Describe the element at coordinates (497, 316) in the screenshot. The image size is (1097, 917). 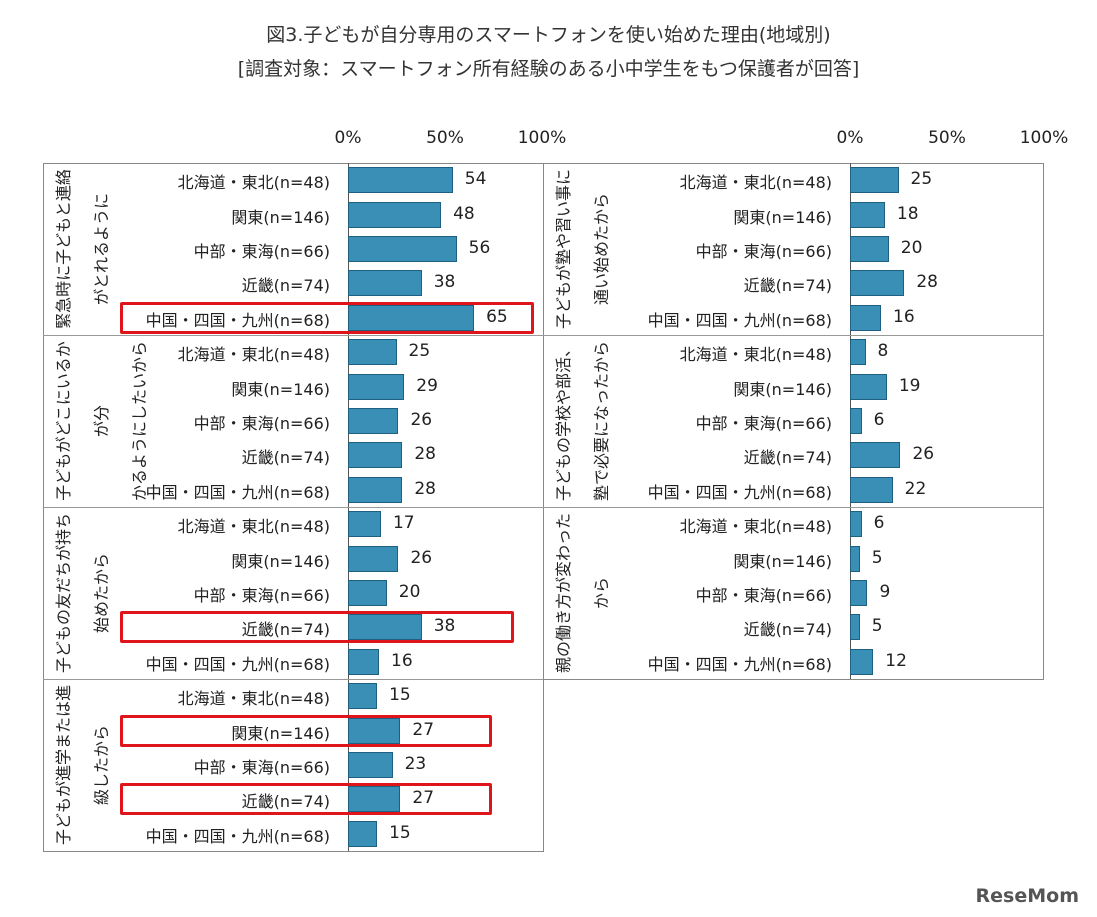
I see `data-label: 65` at that location.